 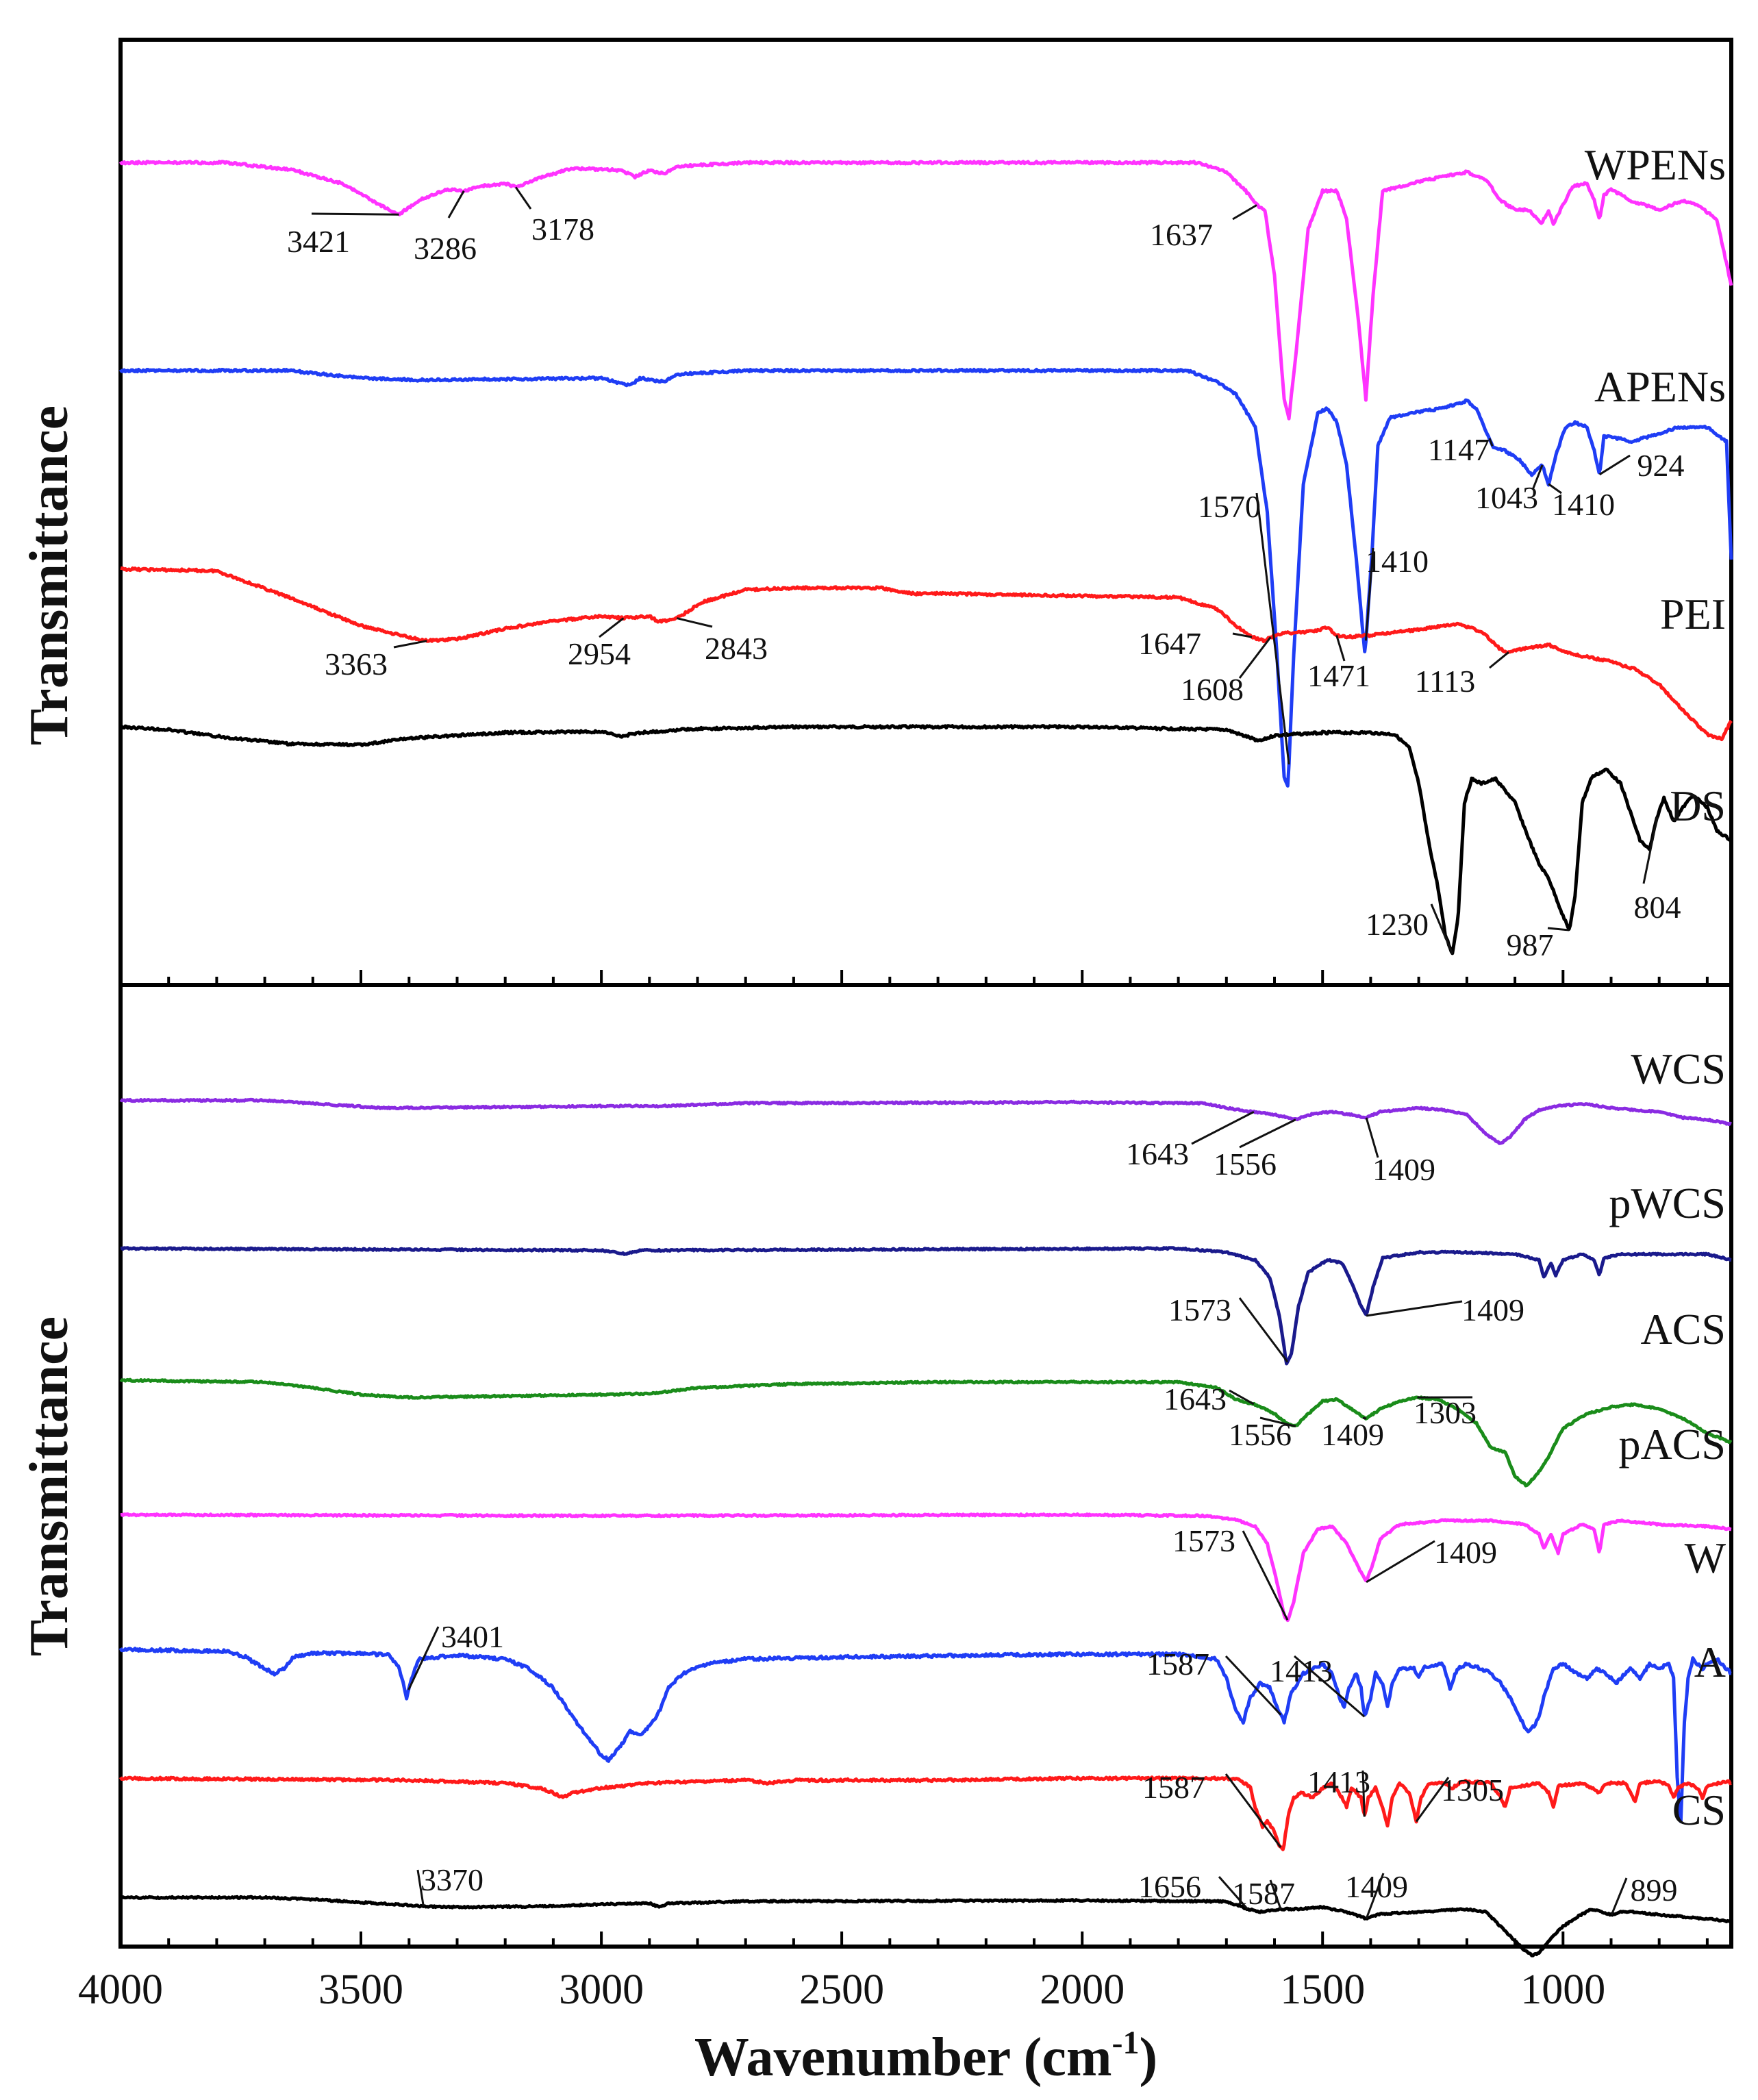 I want to click on peak-annotation: 1570, so click(x=1229, y=506).